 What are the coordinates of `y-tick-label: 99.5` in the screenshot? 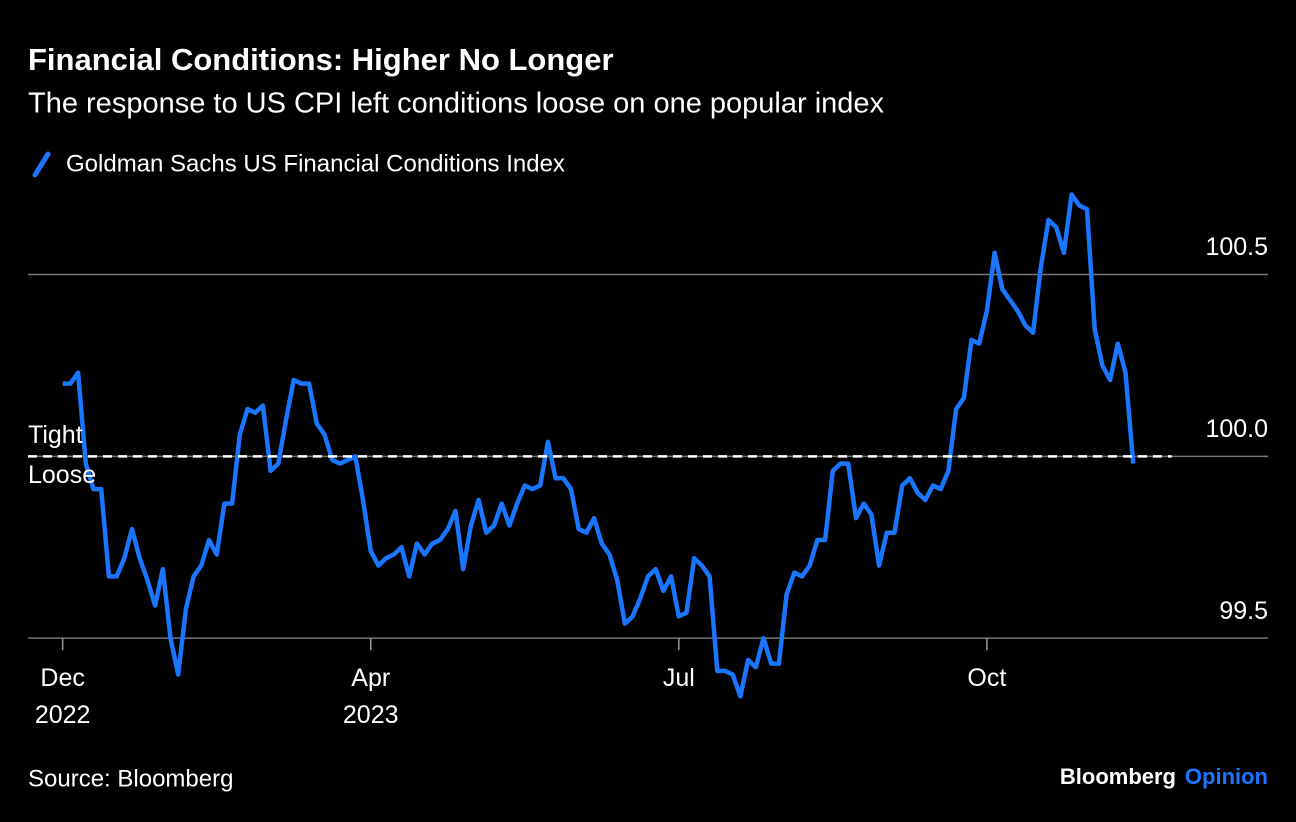 It's located at (1243, 611).